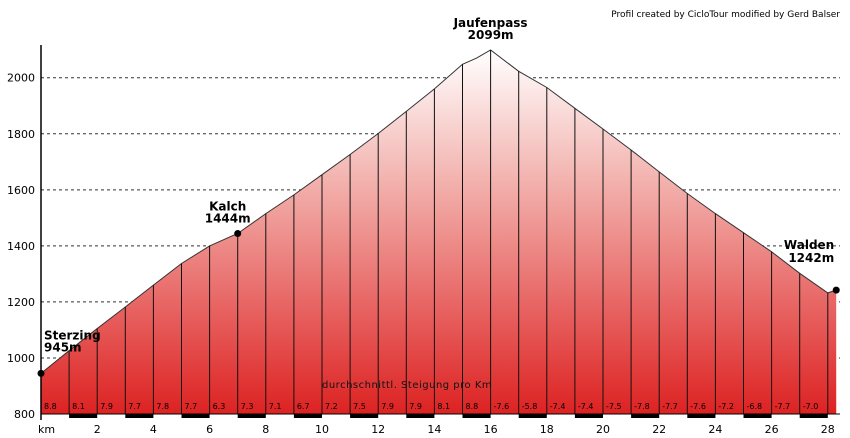 This screenshot has height=438, width=850. What do you see at coordinates (811, 258) in the screenshot?
I see `place-elevation-label: 1242m` at bounding box center [811, 258].